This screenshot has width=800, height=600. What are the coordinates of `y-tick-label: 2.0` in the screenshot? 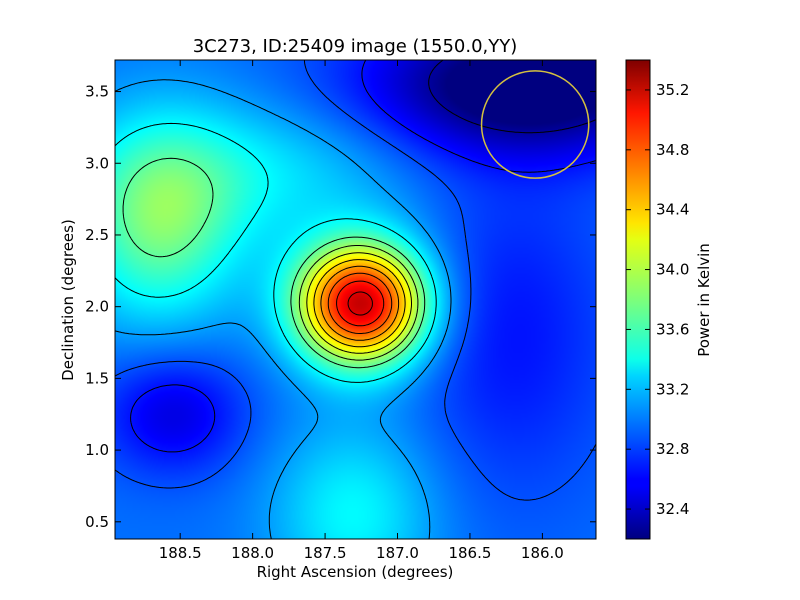 It's located at (97, 307).